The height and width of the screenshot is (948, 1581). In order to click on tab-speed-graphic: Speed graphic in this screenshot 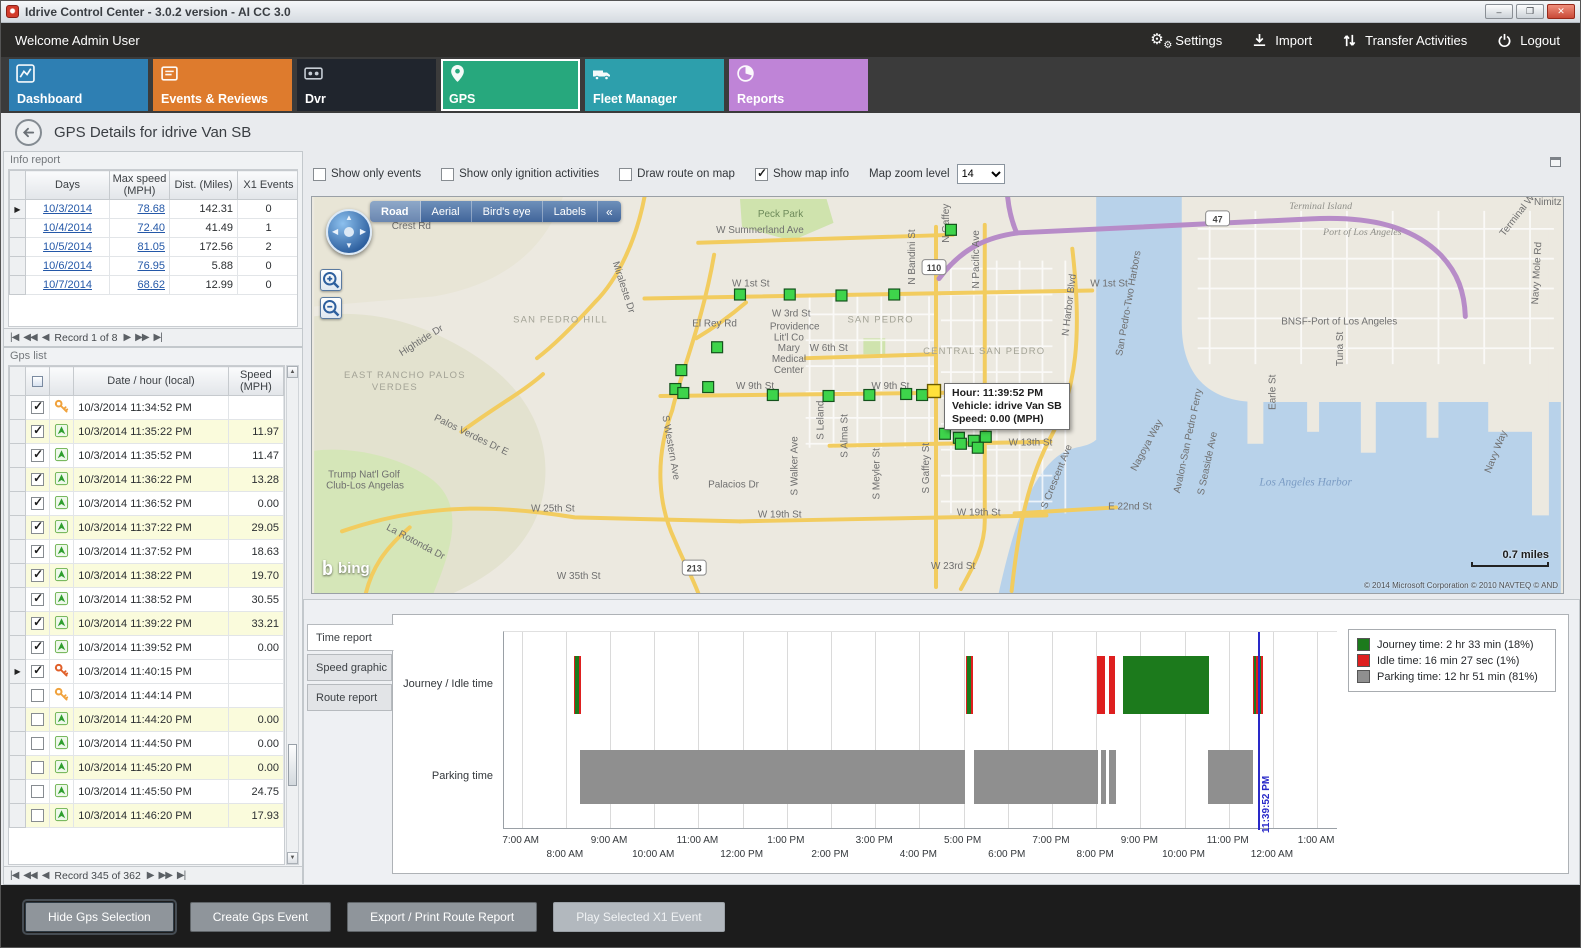, I will do `click(349, 667)`.